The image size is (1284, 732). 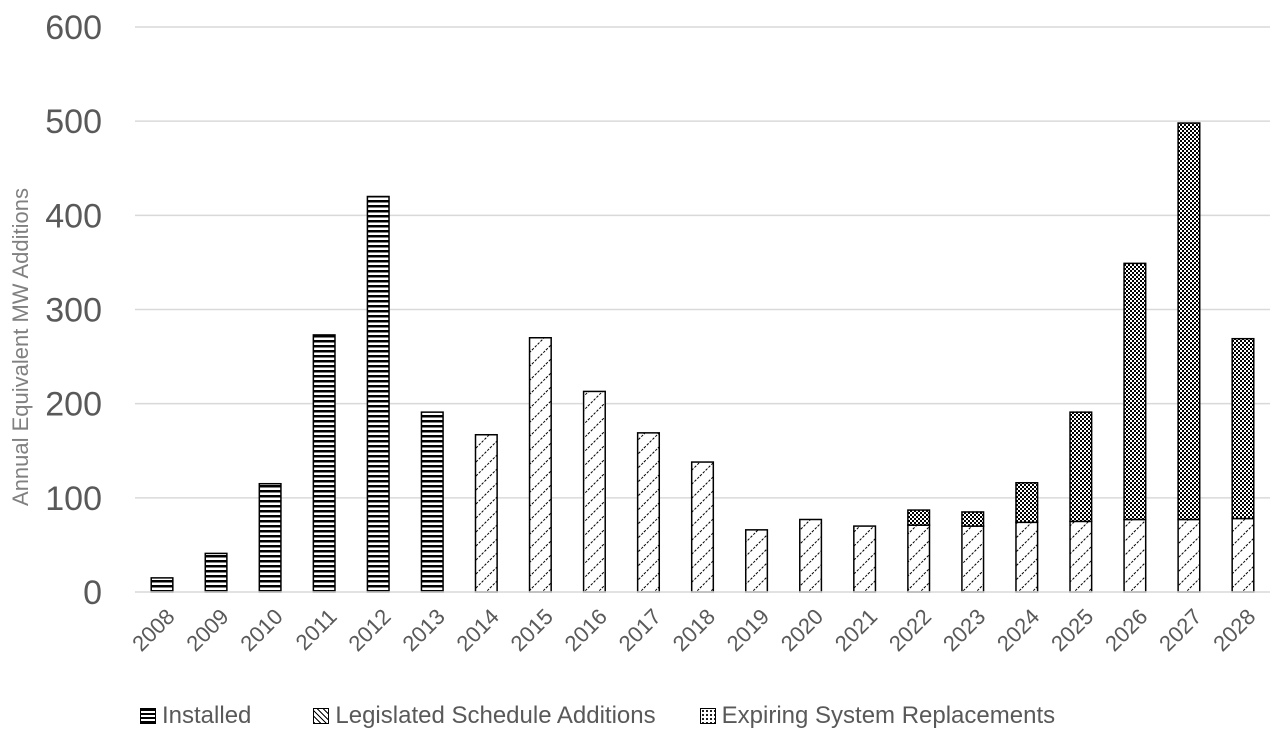 I want to click on x-tick-label: 2023, so click(x=964, y=630).